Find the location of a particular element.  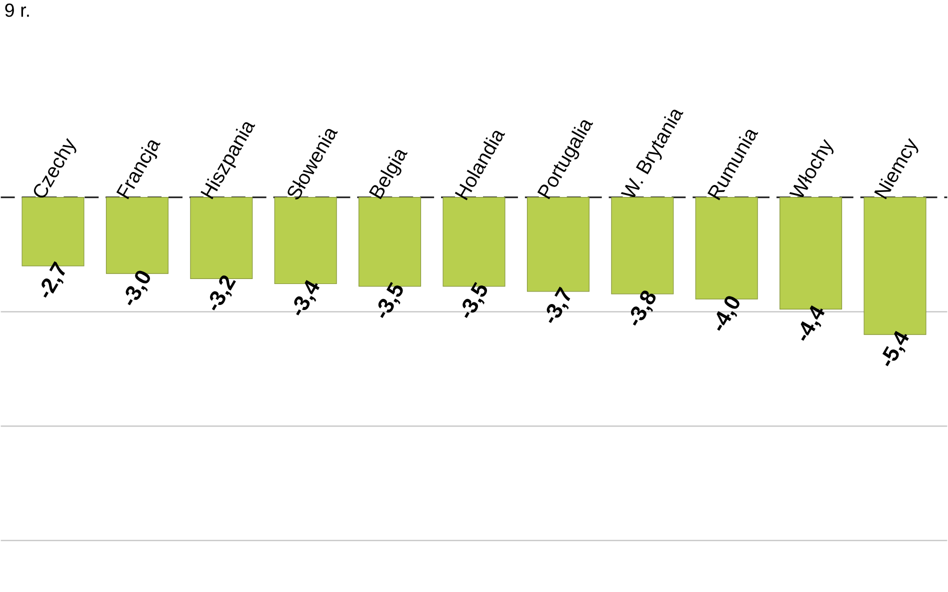

data-label: -3,0 is located at coordinates (138, 288).